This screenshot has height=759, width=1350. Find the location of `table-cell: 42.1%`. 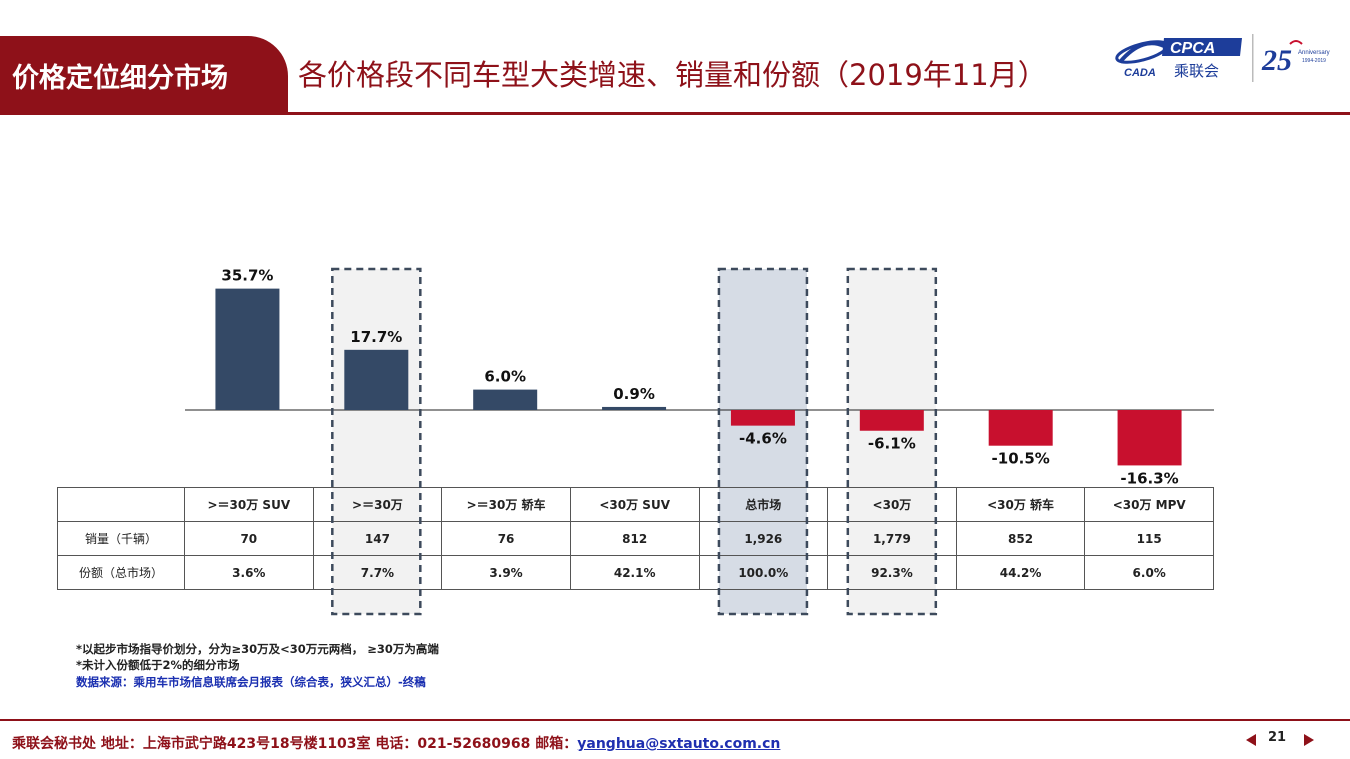

table-cell: 42.1% is located at coordinates (634, 572).